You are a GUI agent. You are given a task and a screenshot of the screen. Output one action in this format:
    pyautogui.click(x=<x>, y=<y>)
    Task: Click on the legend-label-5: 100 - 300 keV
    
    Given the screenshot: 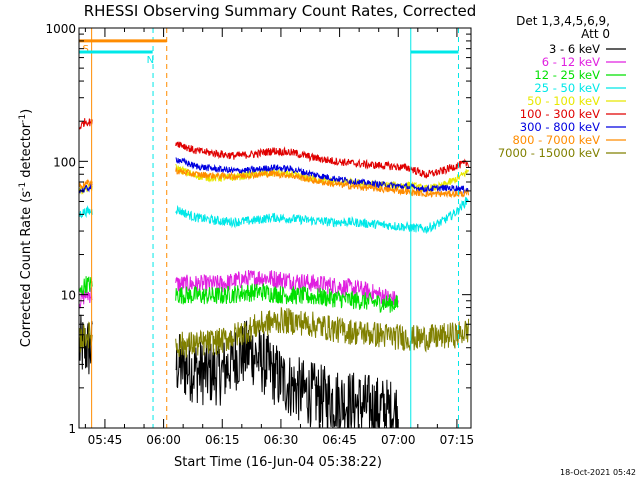 What is the action you would take?
    pyautogui.click(x=560, y=114)
    